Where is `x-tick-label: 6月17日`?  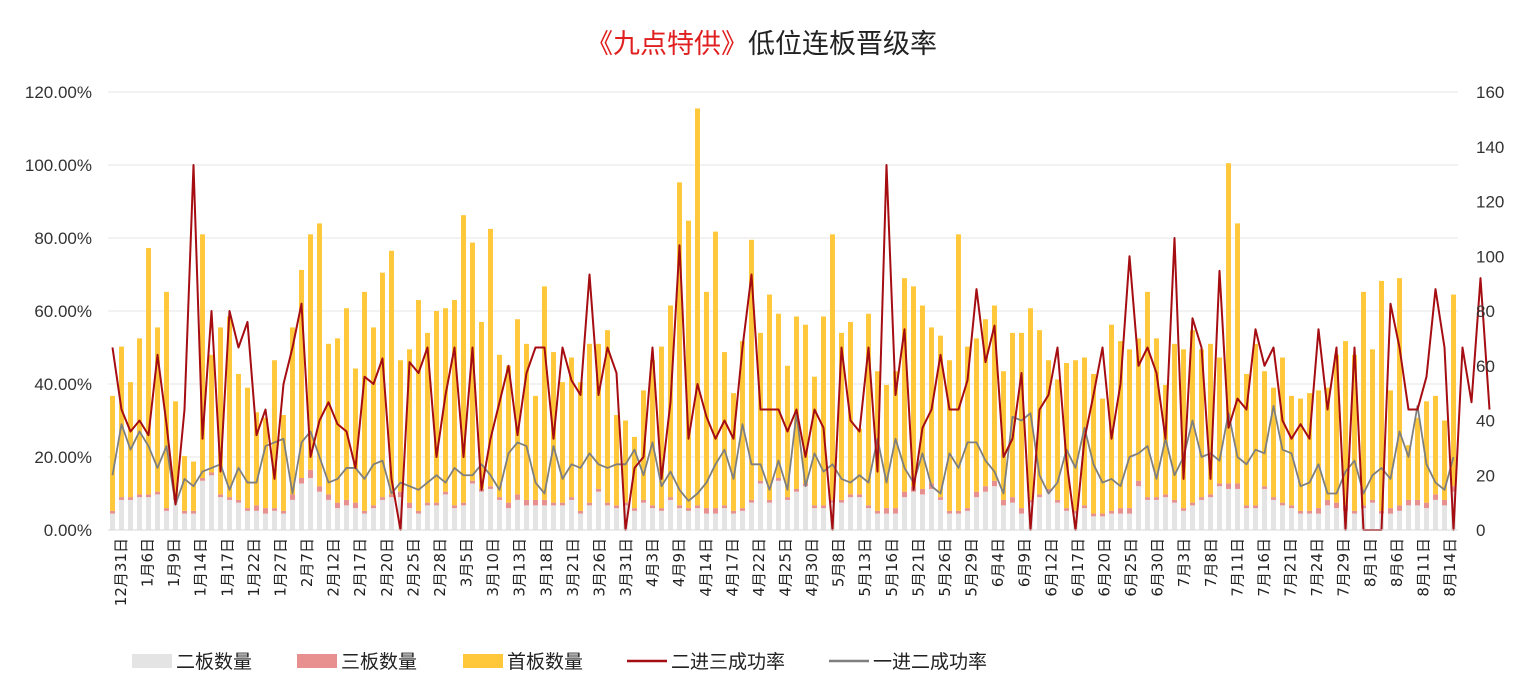
x-tick-label: 6月17日 is located at coordinates (1078, 567).